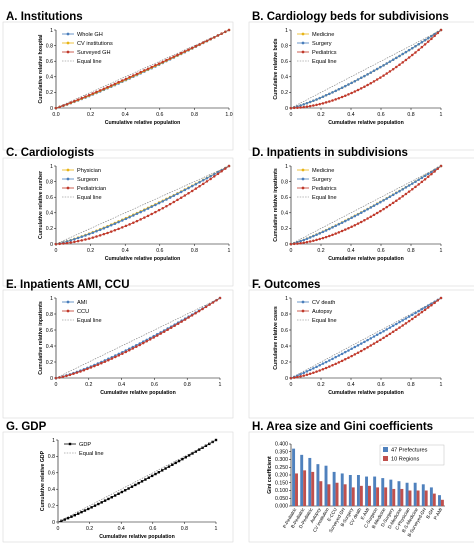  Describe the element at coordinates (90, 35) in the screenshot. I see `legend-entry: Whole GH` at that location.